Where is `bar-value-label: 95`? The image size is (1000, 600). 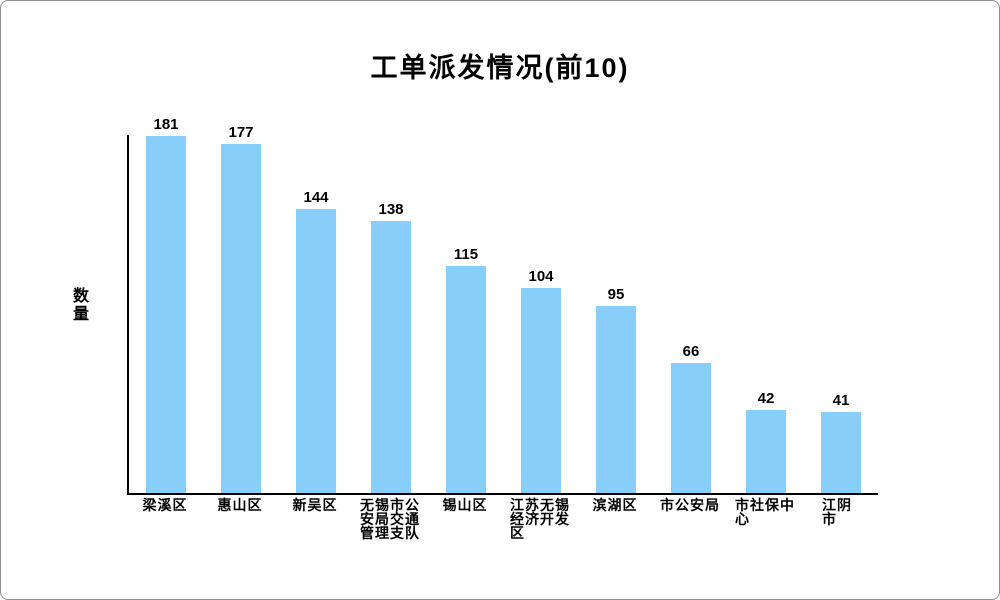 bar-value-label: 95 is located at coordinates (616, 294).